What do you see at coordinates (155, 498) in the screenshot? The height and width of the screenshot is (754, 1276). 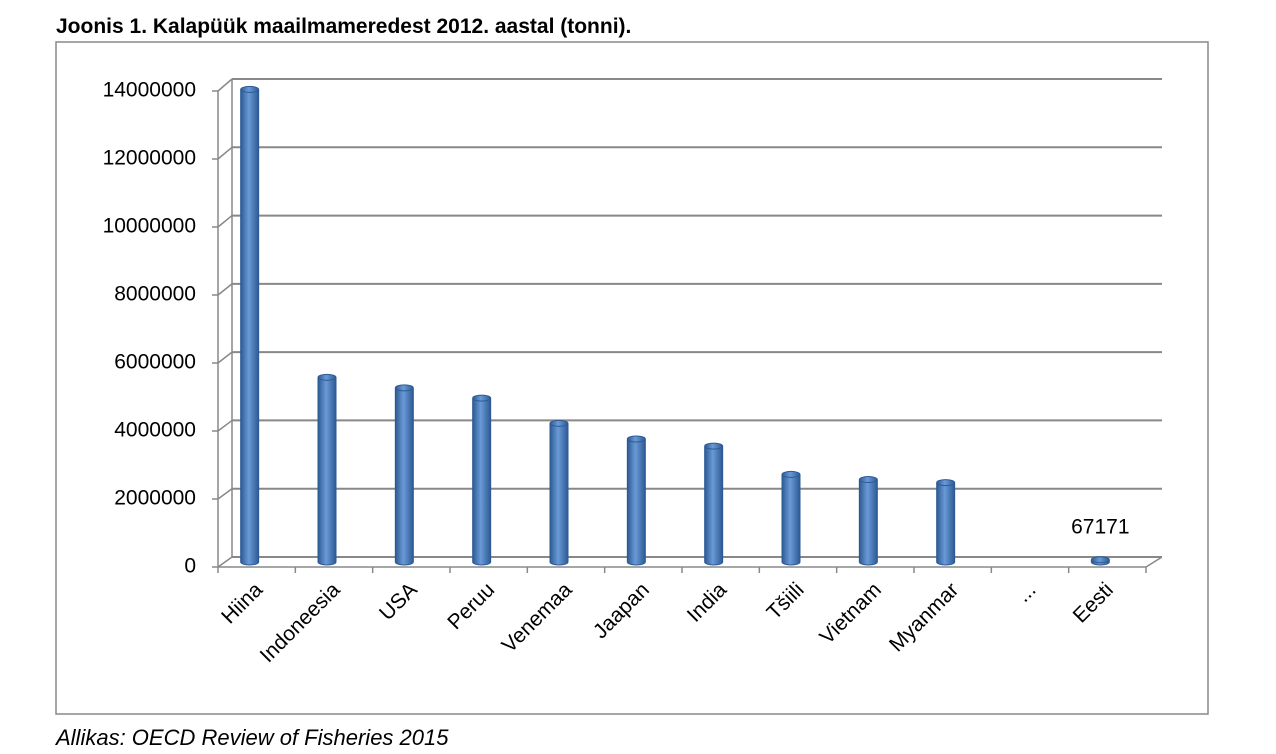 I see `y-tick-label: 2000000` at bounding box center [155, 498].